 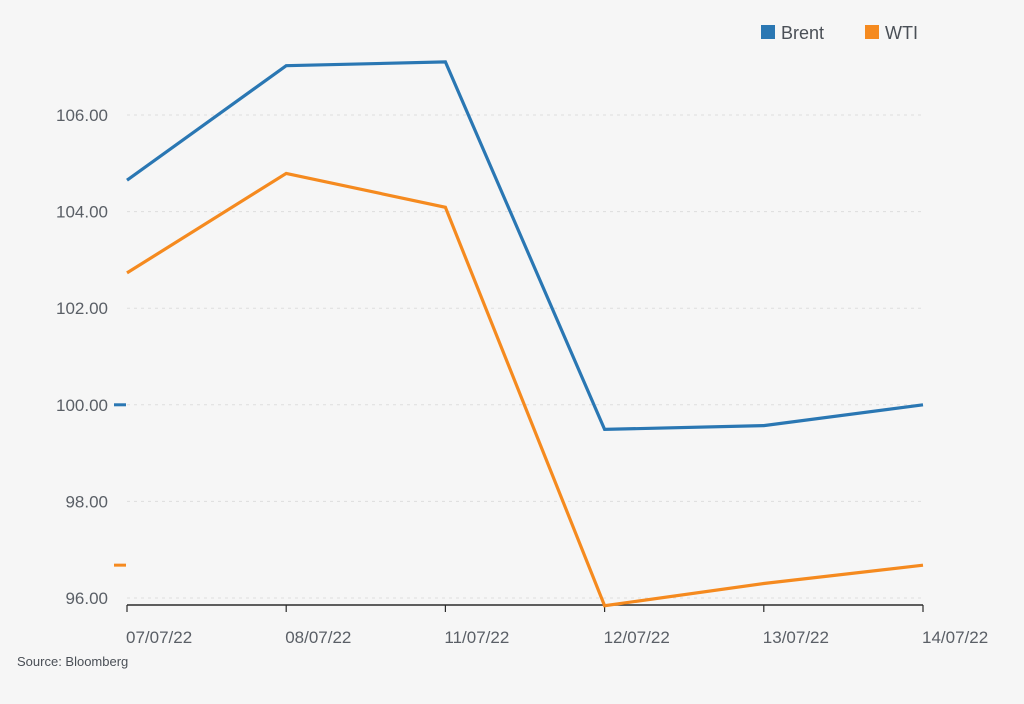 What do you see at coordinates (802, 33) in the screenshot?
I see `legend-label-brent: Brent` at bounding box center [802, 33].